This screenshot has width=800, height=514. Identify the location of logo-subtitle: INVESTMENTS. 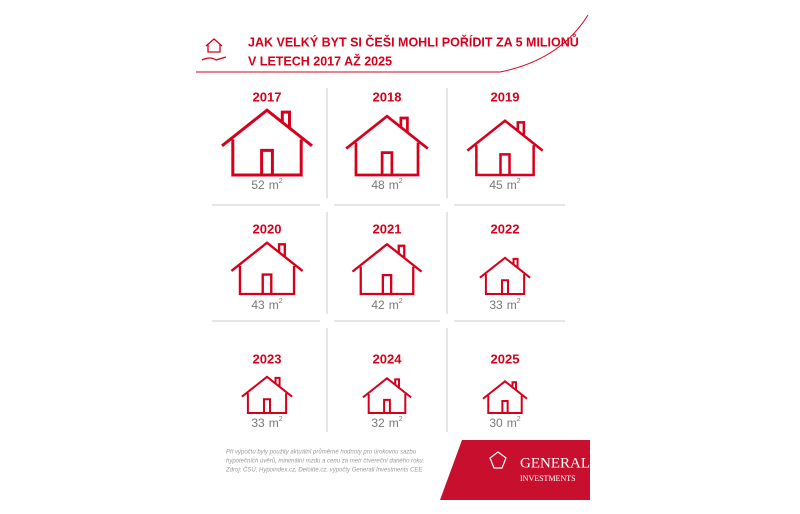
(548, 478).